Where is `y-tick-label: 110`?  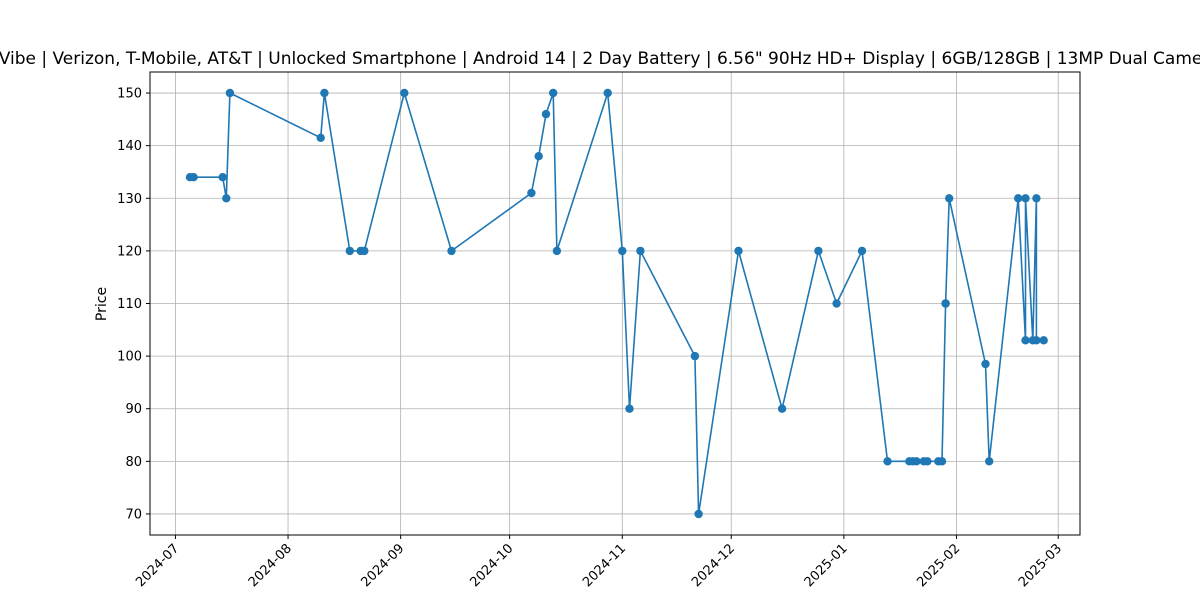
y-tick-label: 110 is located at coordinates (129, 304).